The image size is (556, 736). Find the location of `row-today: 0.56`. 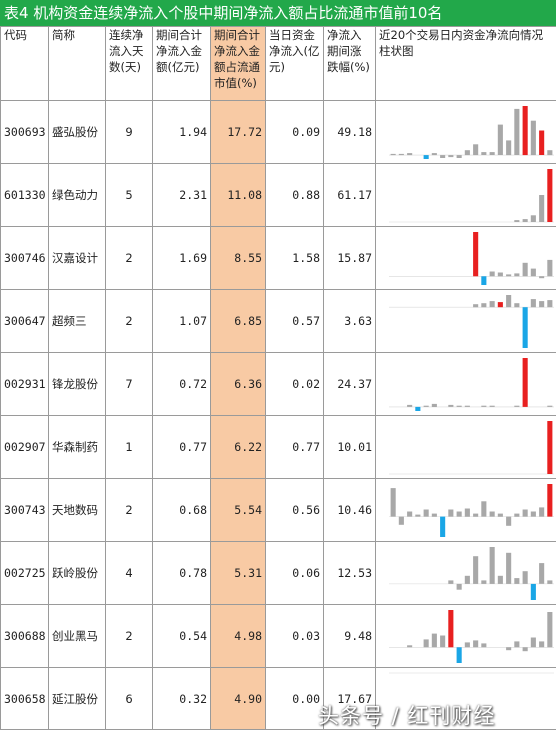

row-today: 0.56 is located at coordinates (294, 510).